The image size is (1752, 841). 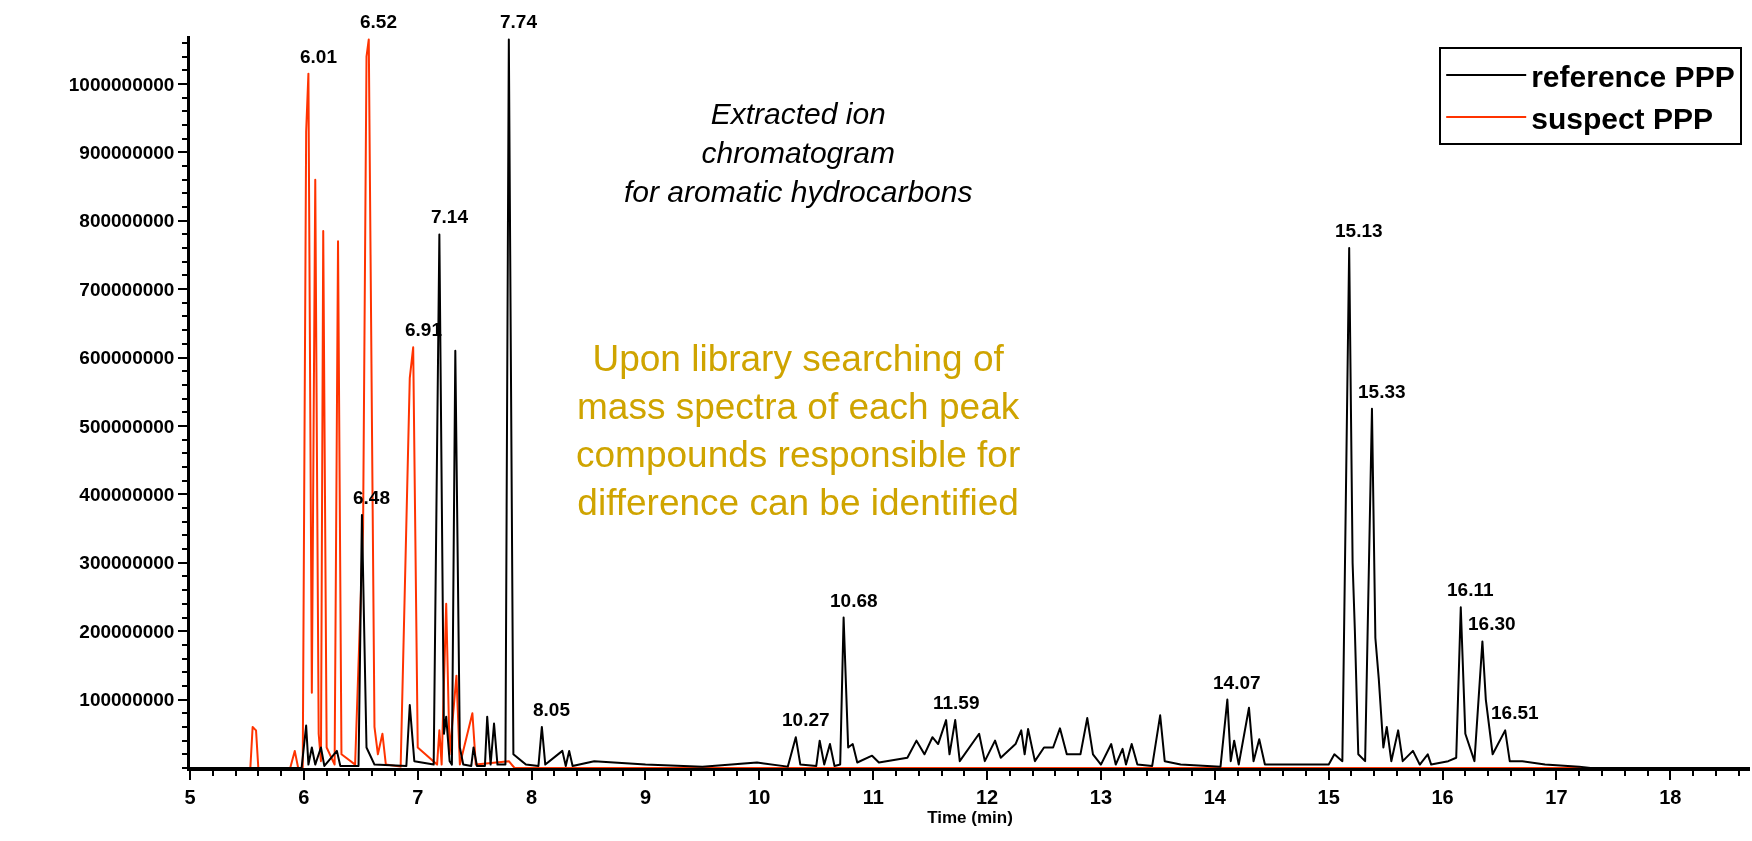 I want to click on annotation: Extracted ion chromatogram for aromatic hydrocarbons, so click(x=798, y=152).